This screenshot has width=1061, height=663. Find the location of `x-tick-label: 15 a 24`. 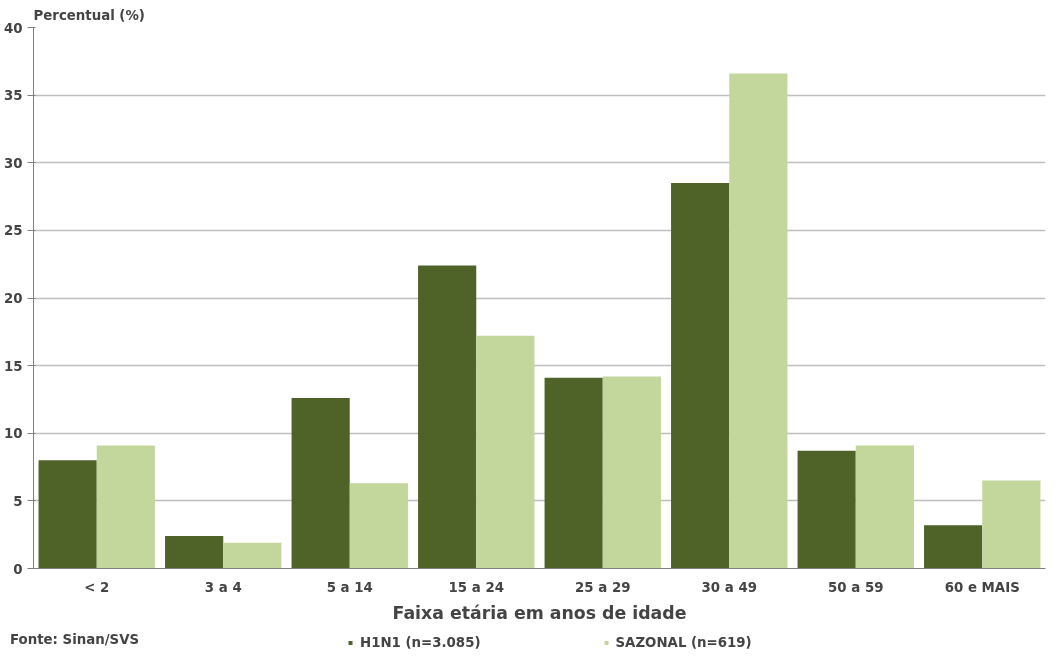

x-tick-label: 15 a 24 is located at coordinates (476, 587).